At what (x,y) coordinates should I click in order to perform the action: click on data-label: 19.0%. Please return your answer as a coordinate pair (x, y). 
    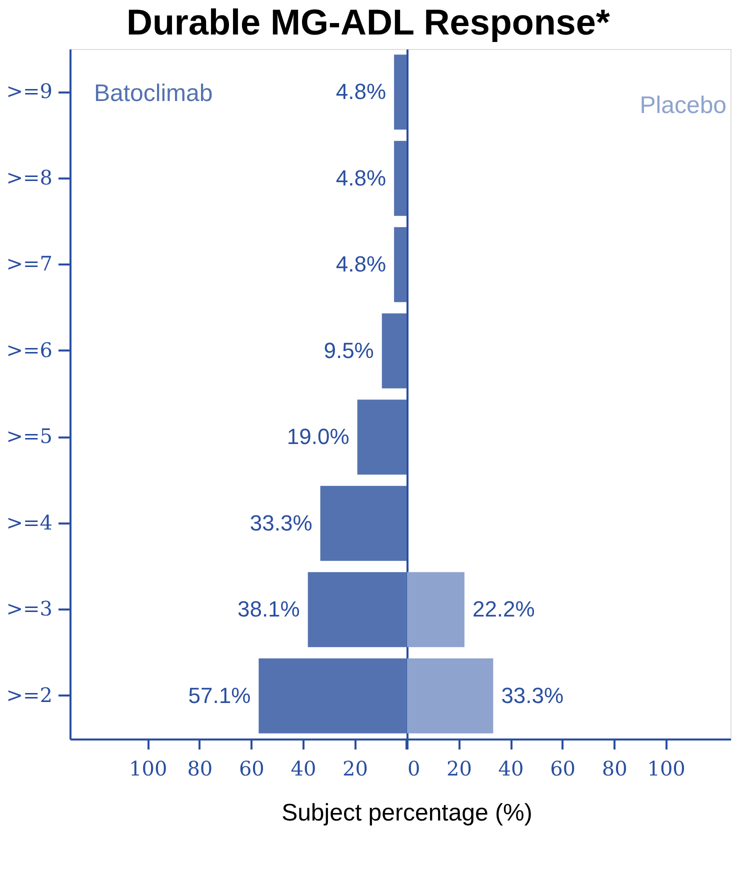
    Looking at the image, I should click on (318, 437).